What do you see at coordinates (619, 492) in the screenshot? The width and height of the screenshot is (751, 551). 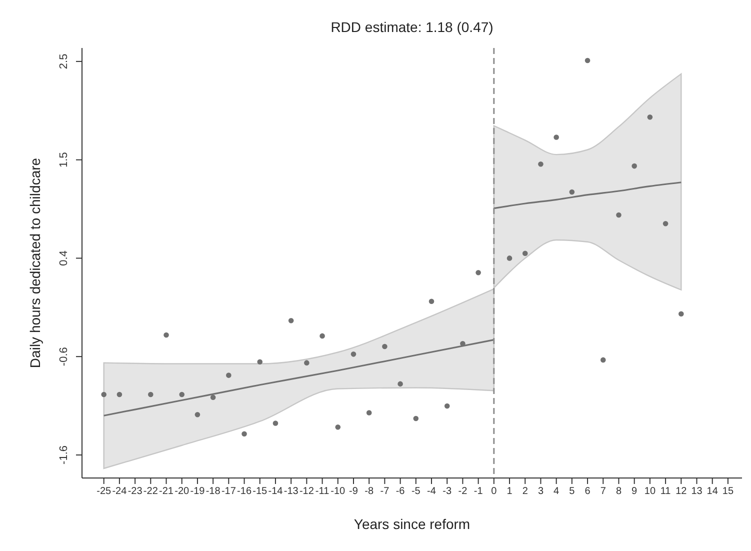 I see `x-tick-label: 8` at bounding box center [619, 492].